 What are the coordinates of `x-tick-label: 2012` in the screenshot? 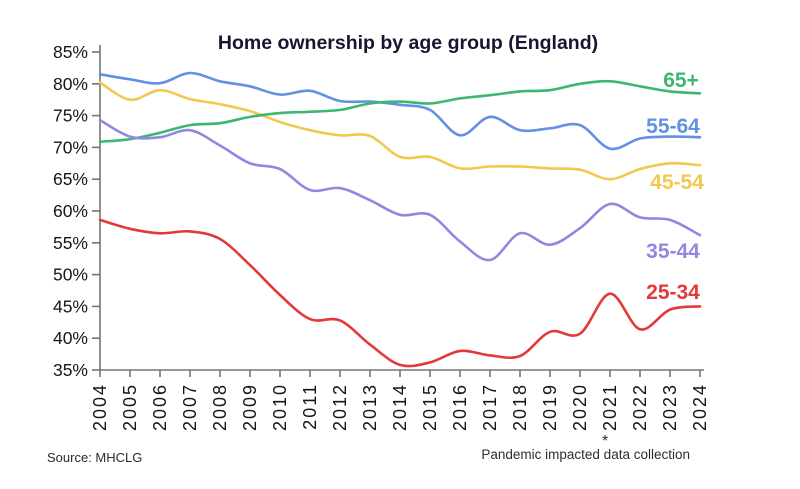 It's located at (340, 407).